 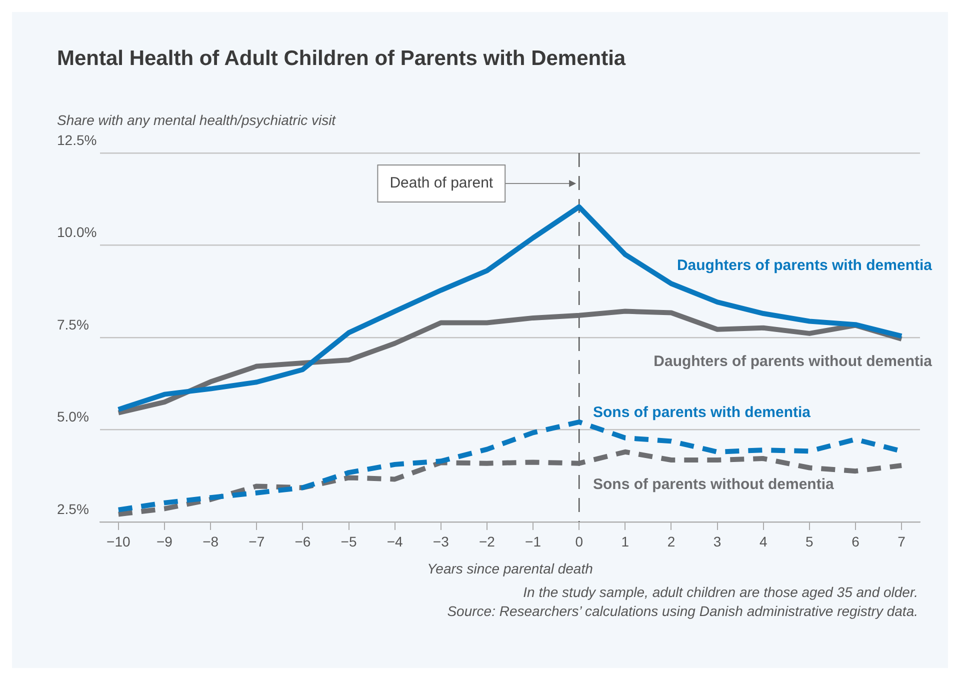 What do you see at coordinates (196, 120) in the screenshot?
I see `y-axis-title: Share with any mental health/psychiatric visit` at bounding box center [196, 120].